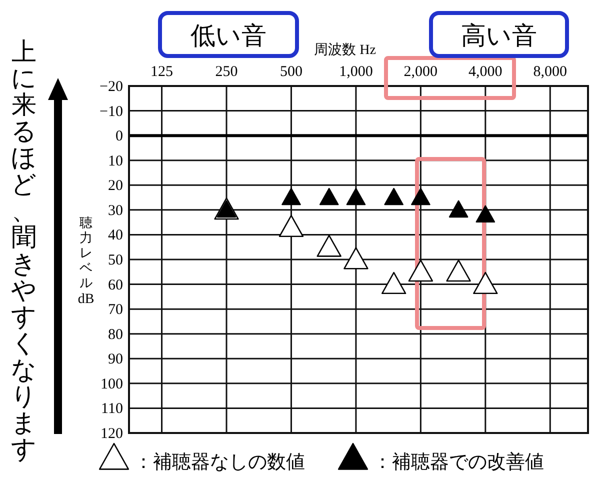  What do you see at coordinates (115, 285) in the screenshot?
I see `y-tick-label: 60` at bounding box center [115, 285].